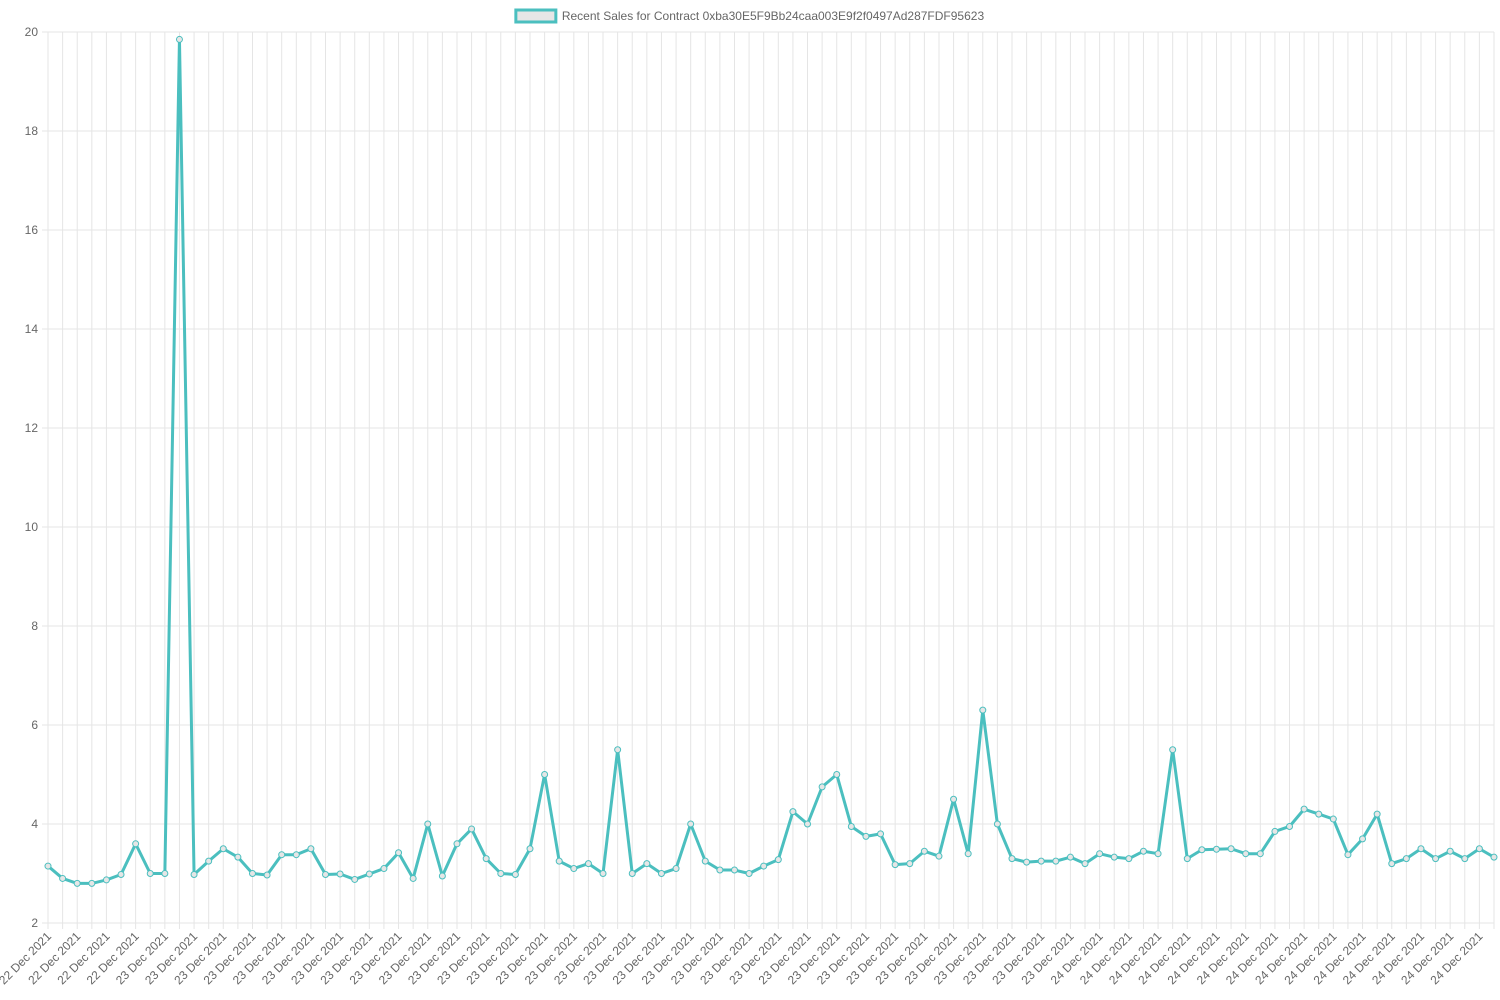 This screenshot has width=1500, height=1000. I want to click on legend-swatch, so click(536, 16).